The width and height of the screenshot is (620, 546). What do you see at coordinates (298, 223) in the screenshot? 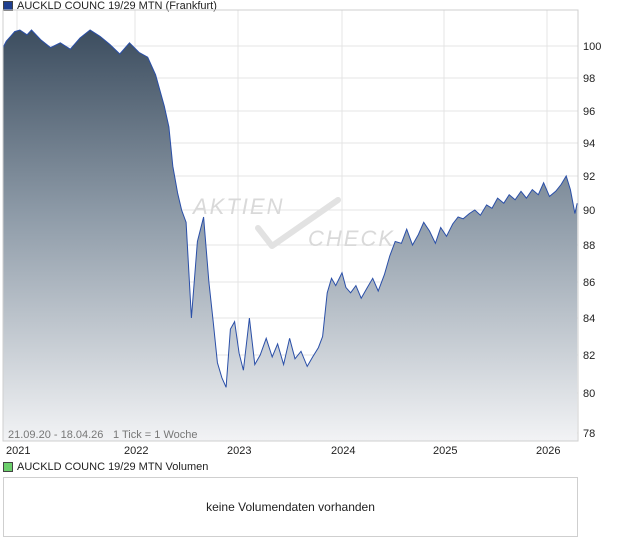
I see `watermark-check-icon` at bounding box center [298, 223].